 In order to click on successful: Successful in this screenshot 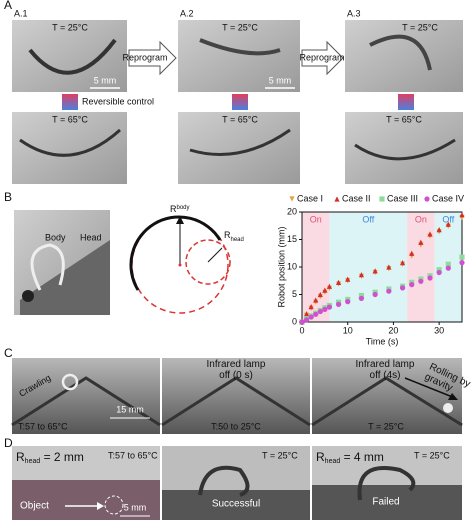, I will do `click(236, 504)`.